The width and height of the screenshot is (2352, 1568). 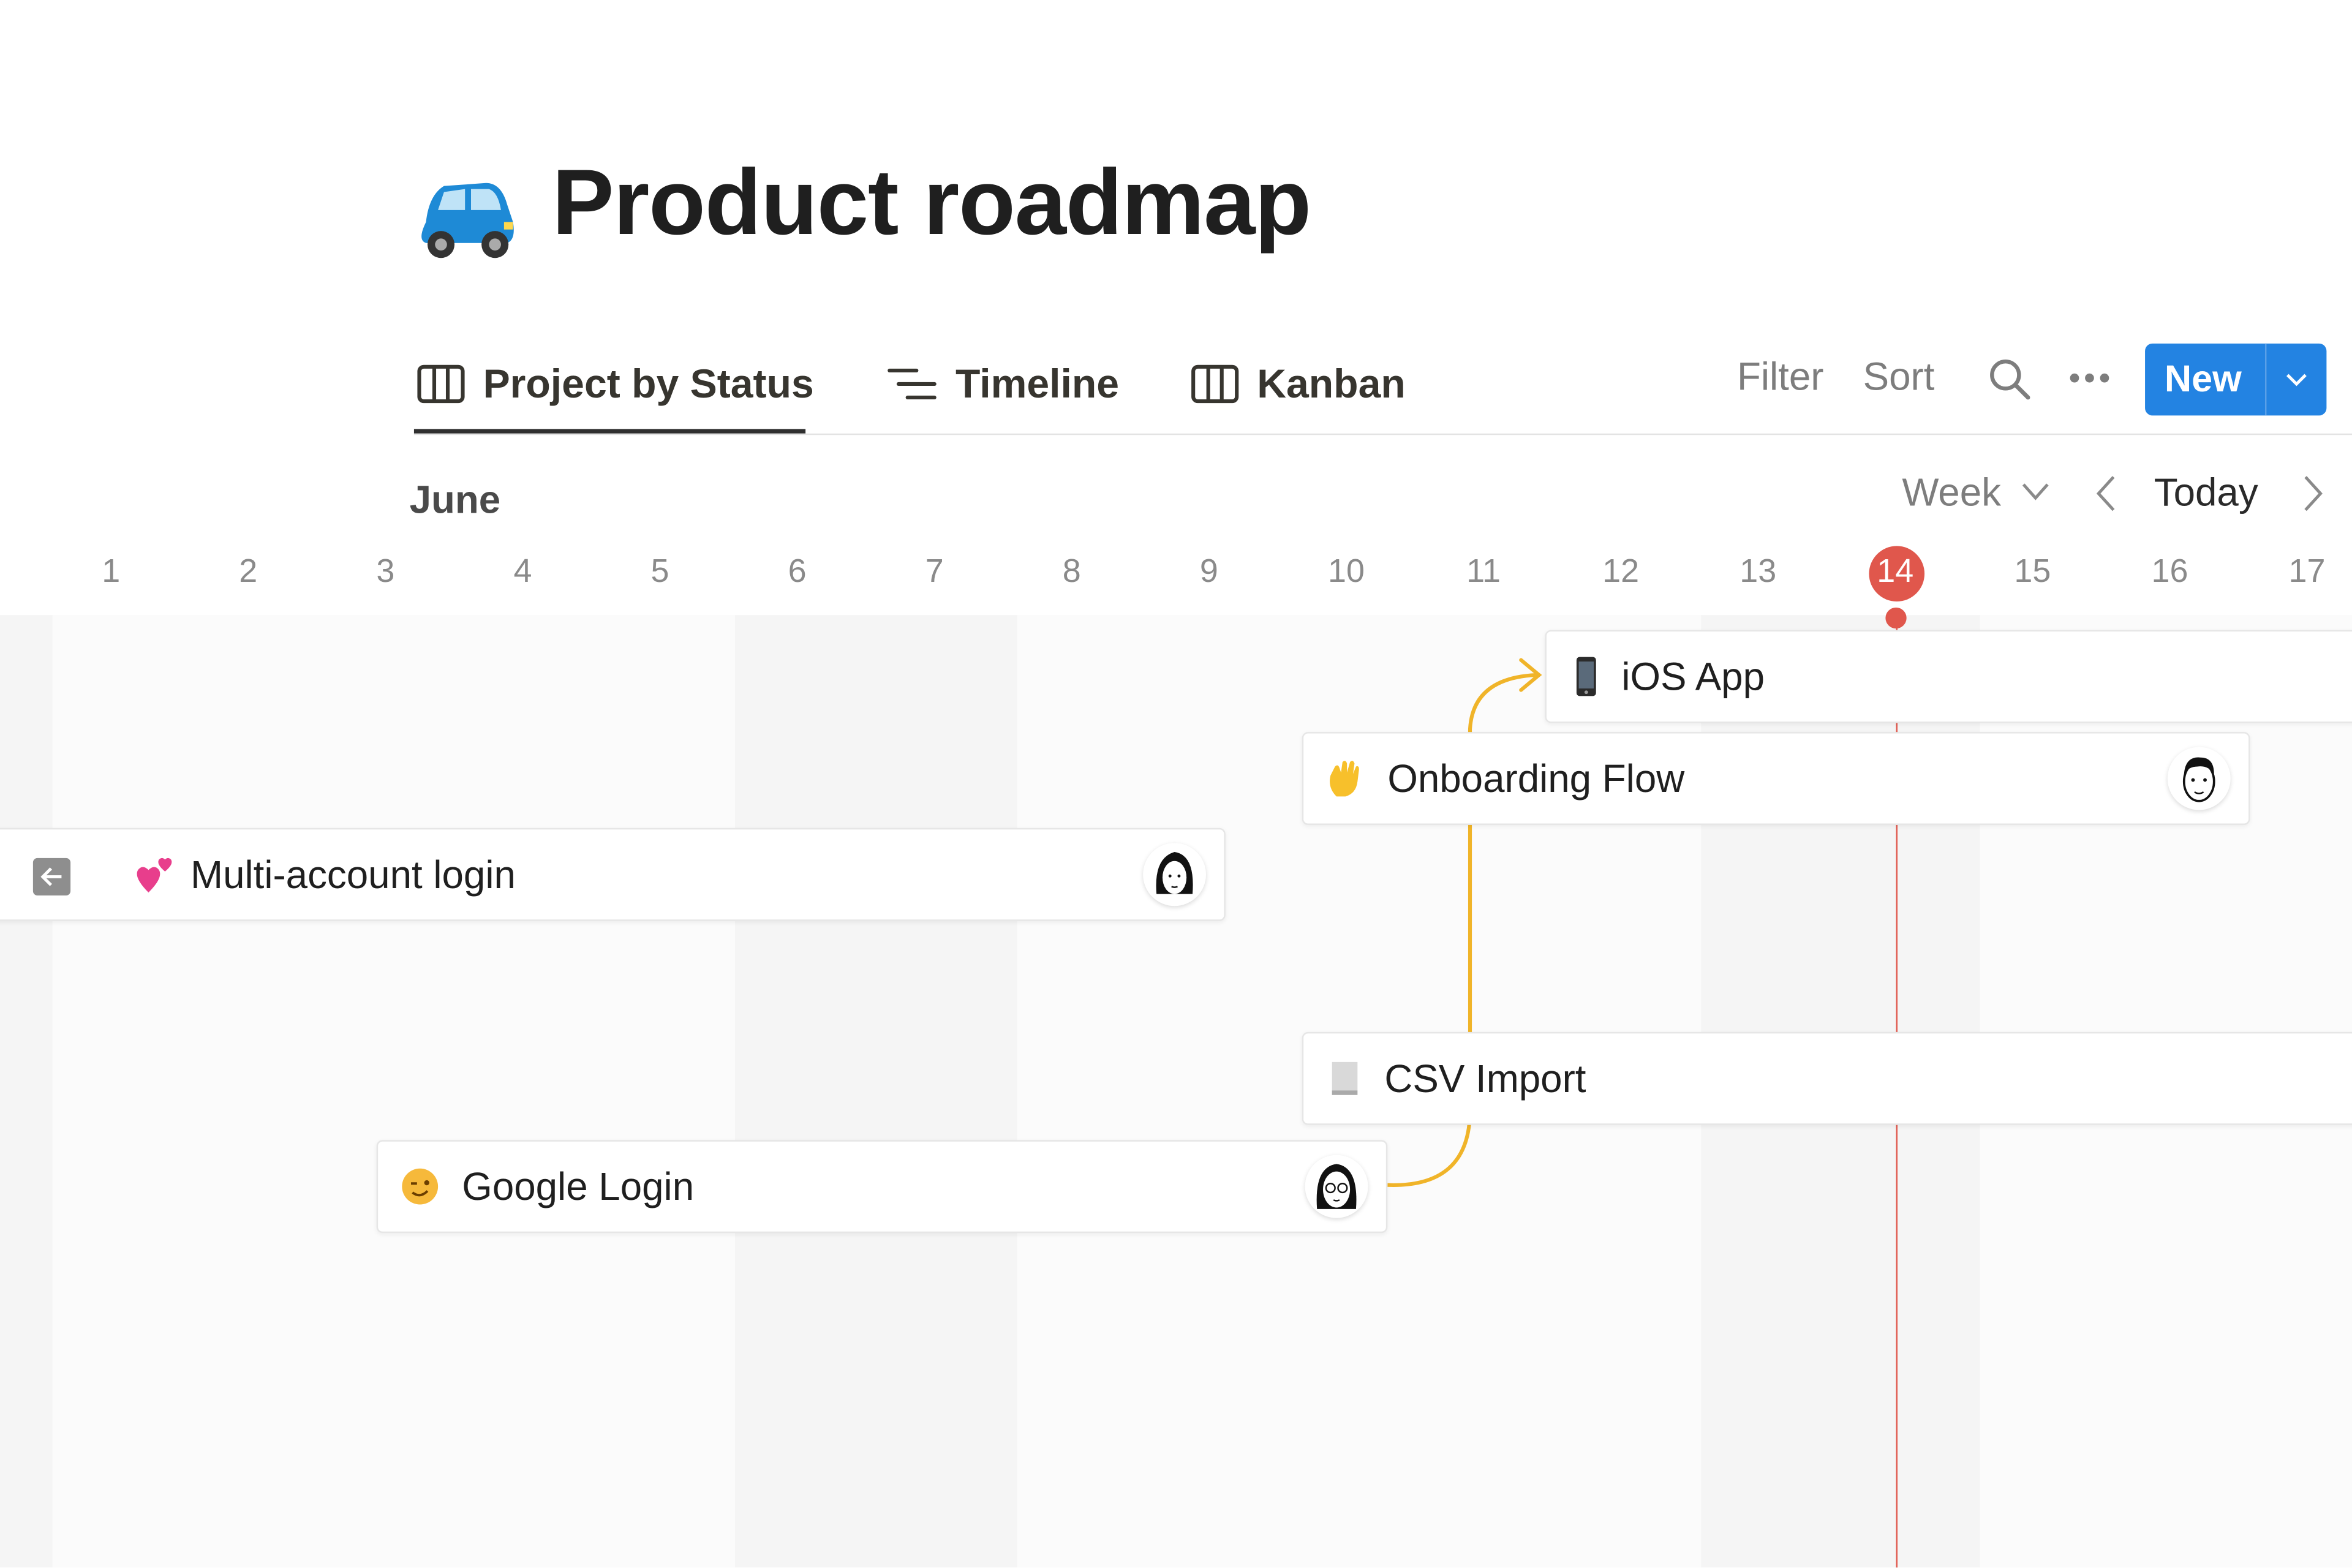 I want to click on waving-hand-icon, so click(x=1345, y=779).